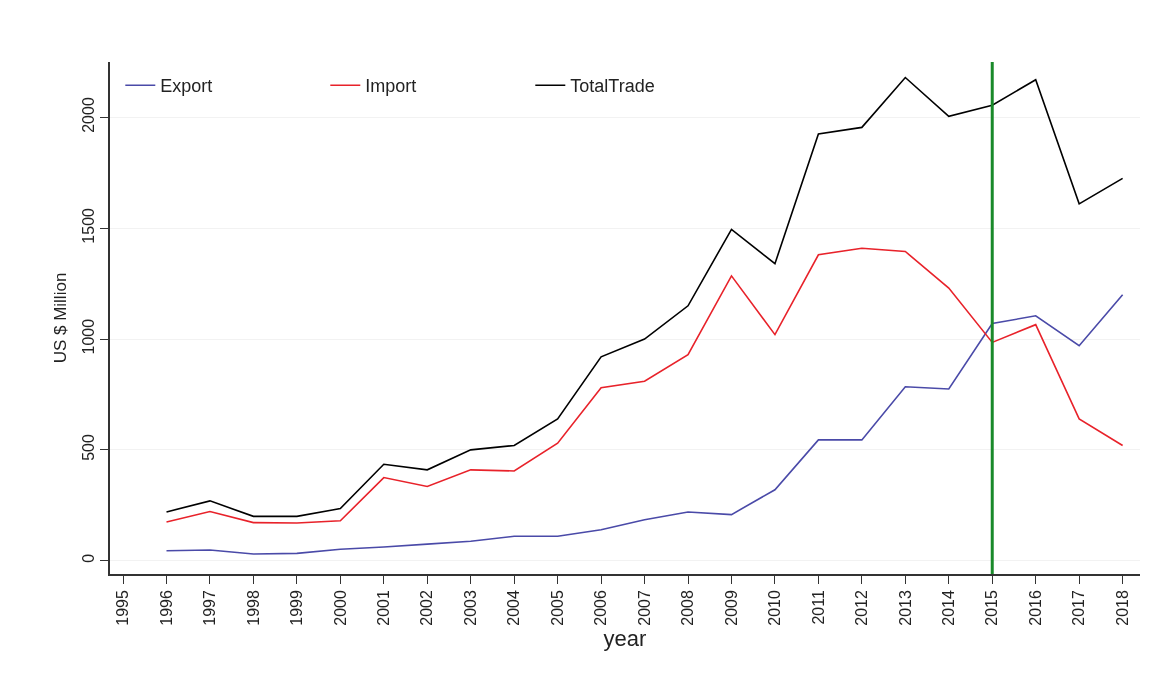 Image resolution: width=1160 pixels, height=694 pixels. What do you see at coordinates (557, 608) in the screenshot?
I see `x-tick-label: 2005` at bounding box center [557, 608].